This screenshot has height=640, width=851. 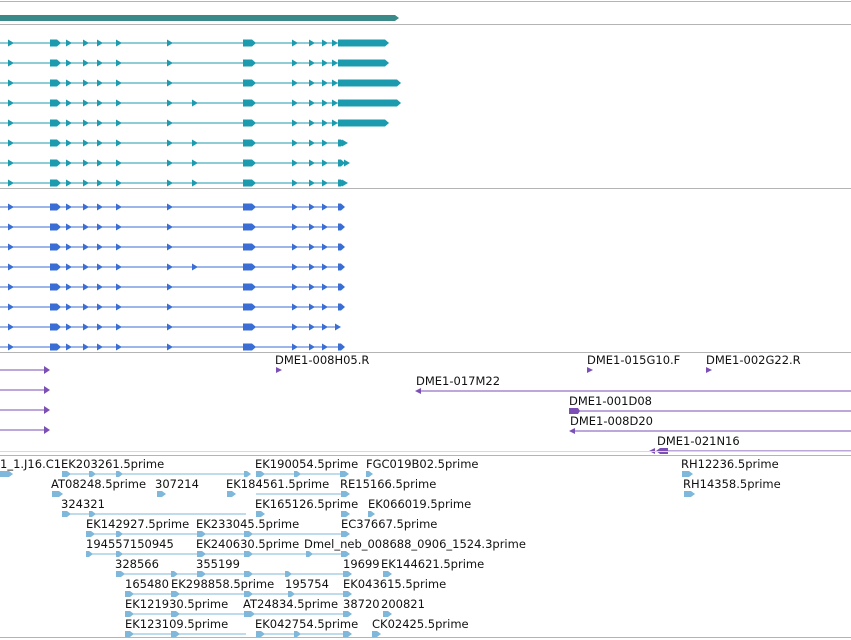 What do you see at coordinates (611, 421) in the screenshot?
I see `bac-label: DME1-008D20` at bounding box center [611, 421].